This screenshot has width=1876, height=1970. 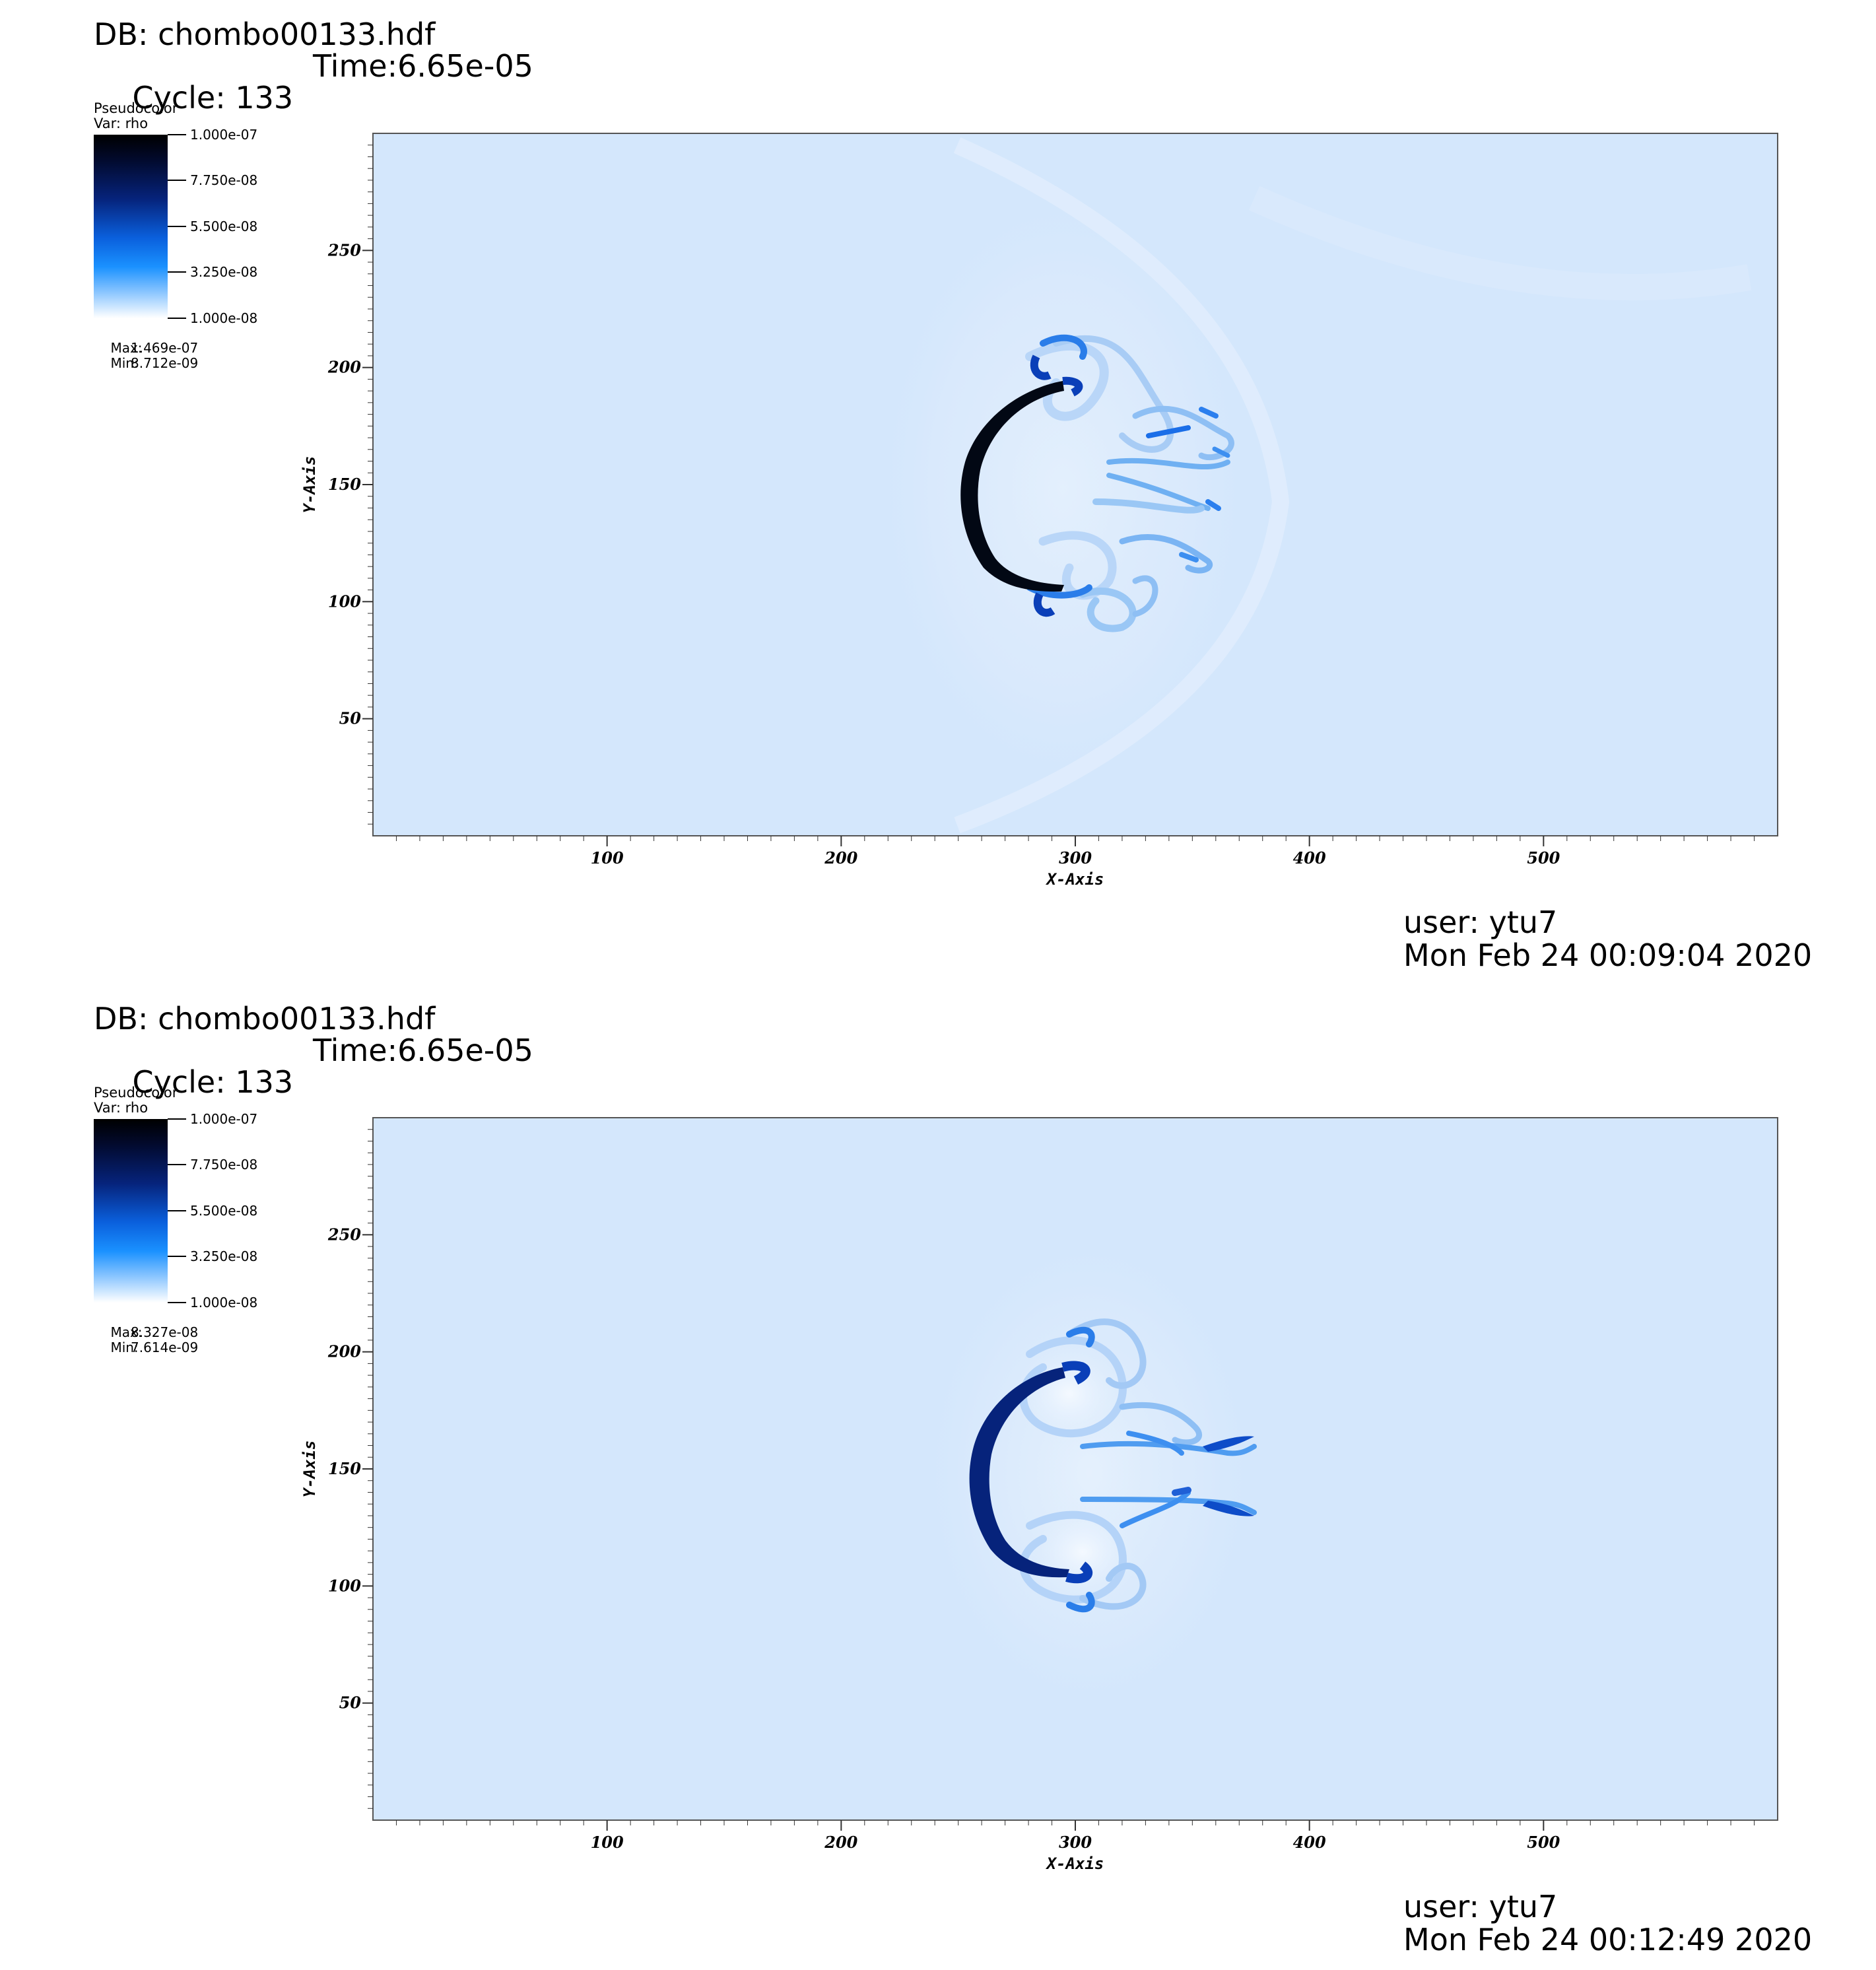 What do you see at coordinates (165, 1332) in the screenshot?
I see `legend-max-value: 8.327e-08` at bounding box center [165, 1332].